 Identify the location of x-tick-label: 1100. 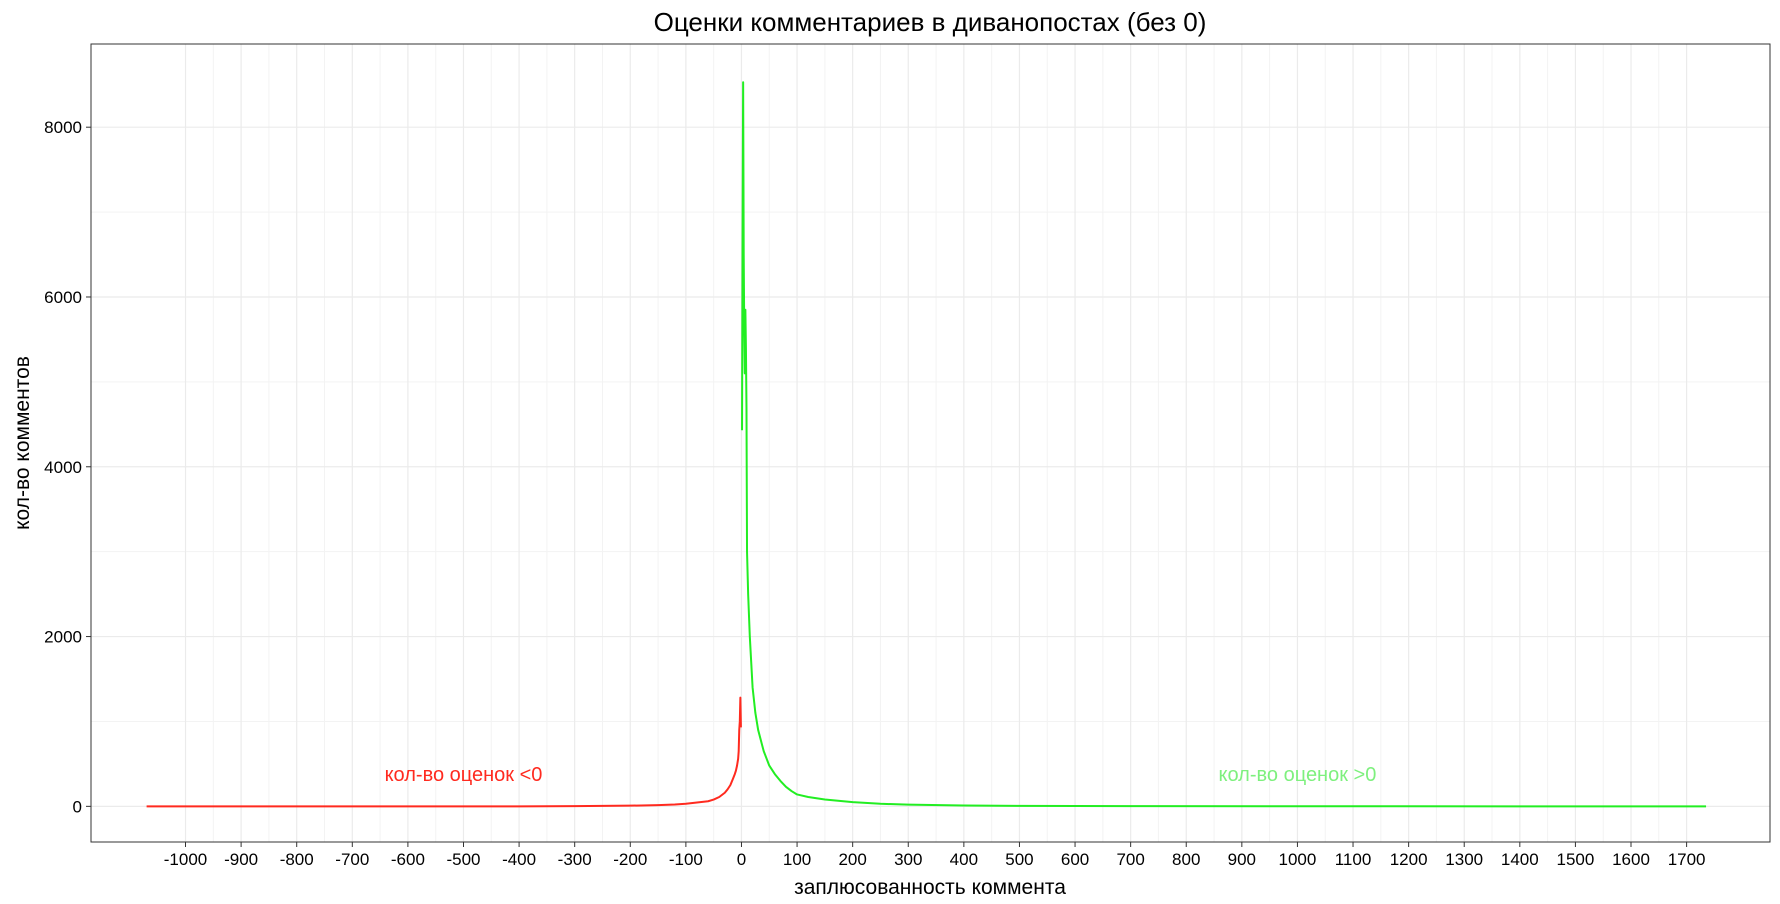
(1353, 859).